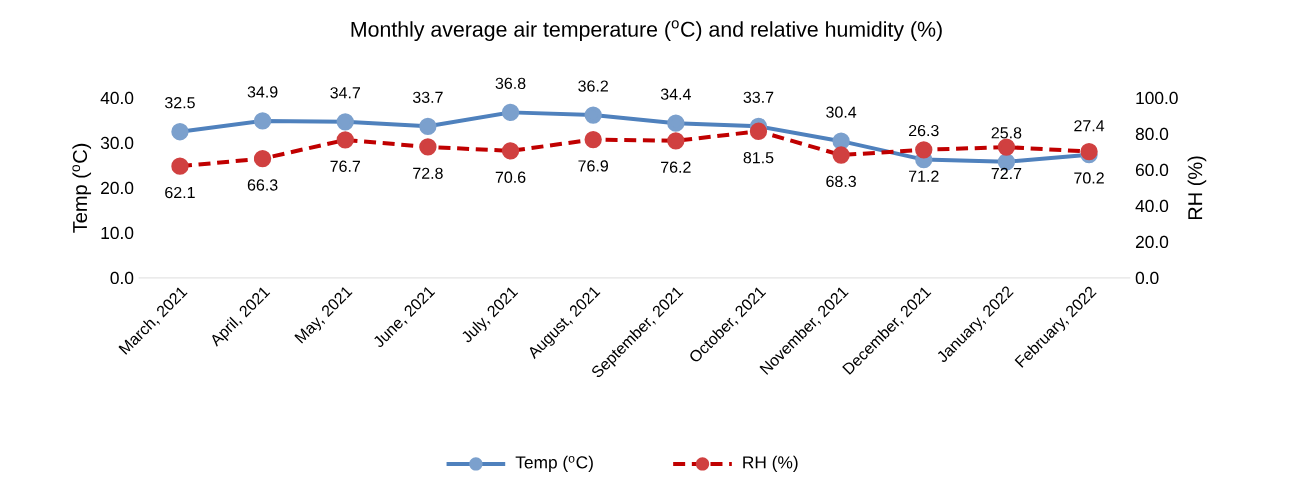 Image resolution: width=1293 pixels, height=480 pixels. Describe the element at coordinates (117, 233) in the screenshot. I see `y-tick-label: 10.0` at that location.